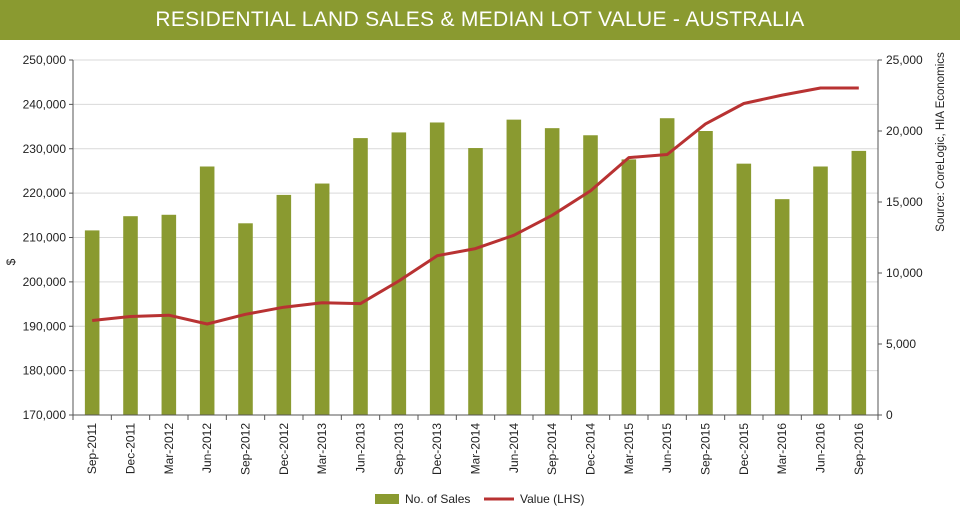  What do you see at coordinates (11, 261) in the screenshot?
I see `left-axis-label: $` at bounding box center [11, 261].